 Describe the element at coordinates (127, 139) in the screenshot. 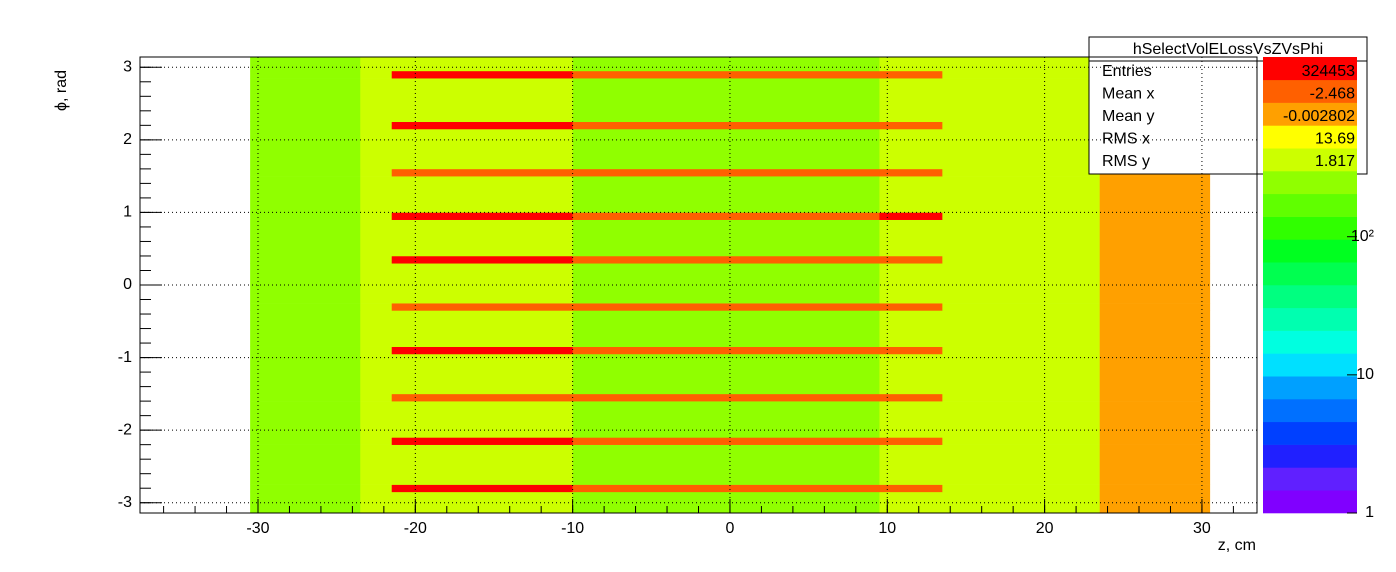

I see `y-tick-label: 2` at that location.